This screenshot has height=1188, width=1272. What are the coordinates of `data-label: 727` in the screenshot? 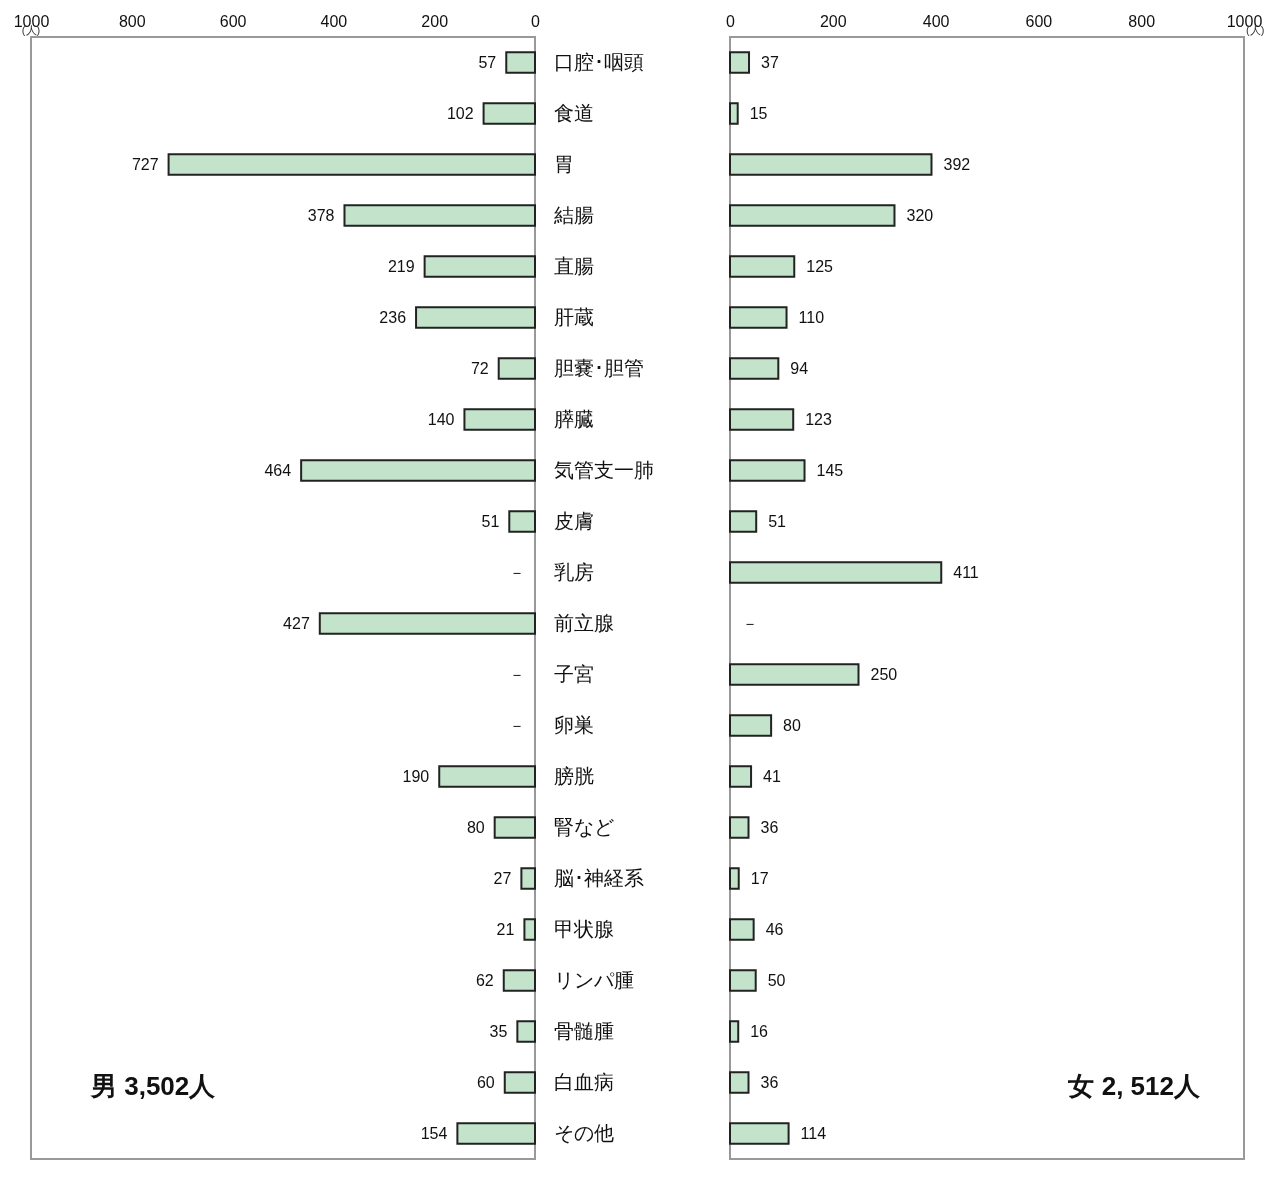 It's located at (145, 164).